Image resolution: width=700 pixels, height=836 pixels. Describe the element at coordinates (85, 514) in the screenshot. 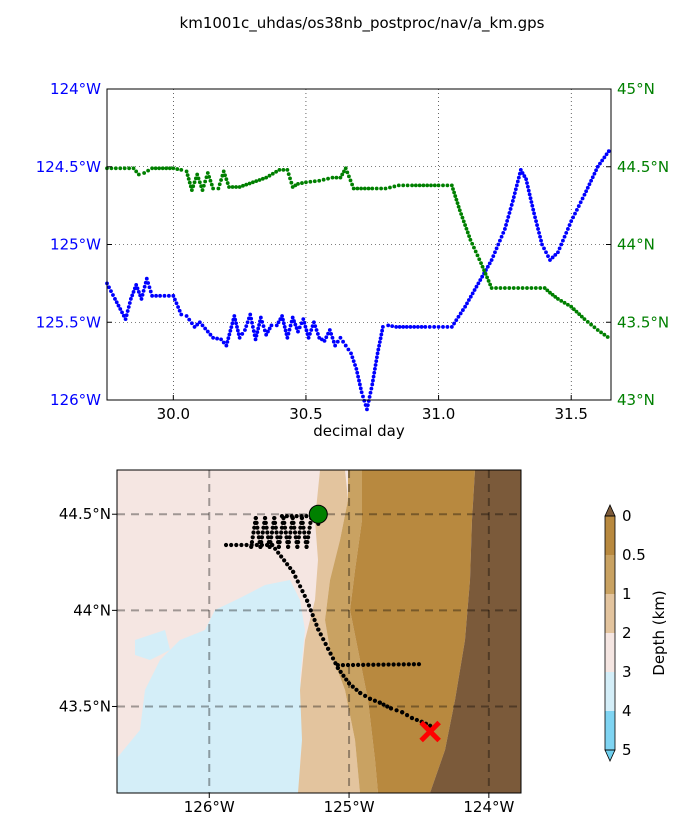

I see `map-y-tick-label: 44.5°N` at that location.